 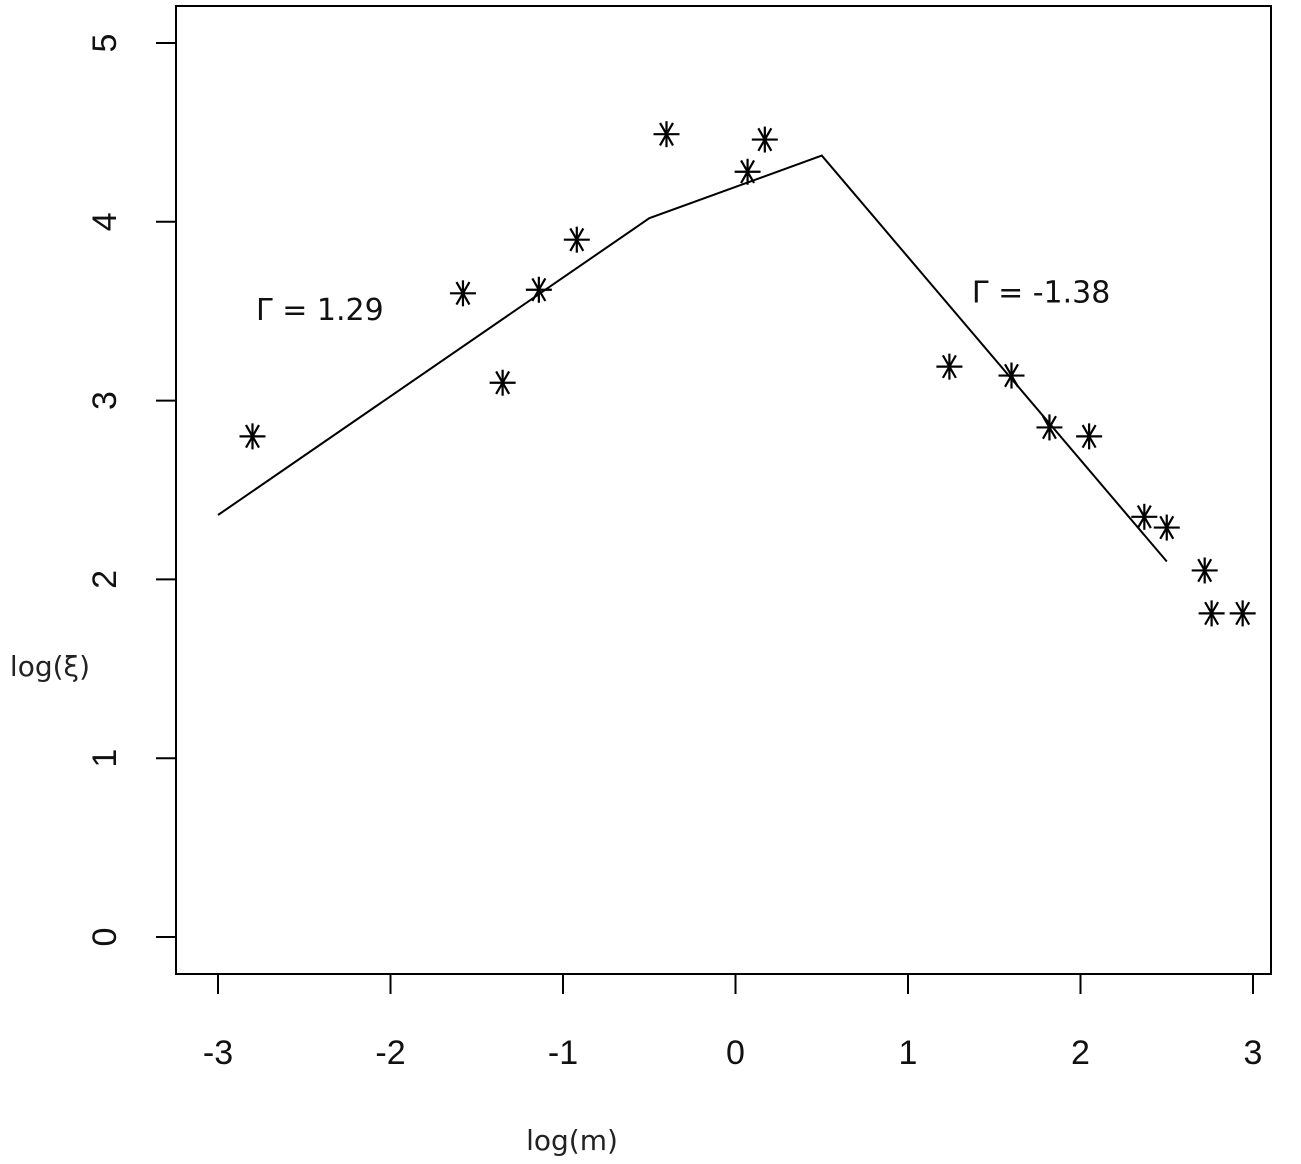 What do you see at coordinates (105, 937) in the screenshot?
I see `y-tick-label: 0` at bounding box center [105, 937].